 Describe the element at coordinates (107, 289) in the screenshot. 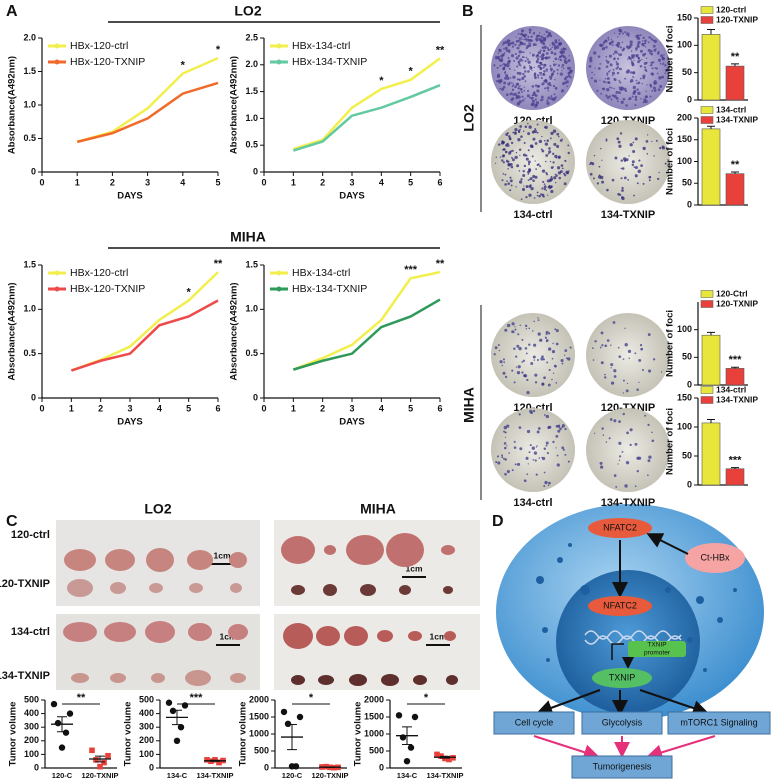

I see `legend-label: HBx-120-TXNIP` at that location.